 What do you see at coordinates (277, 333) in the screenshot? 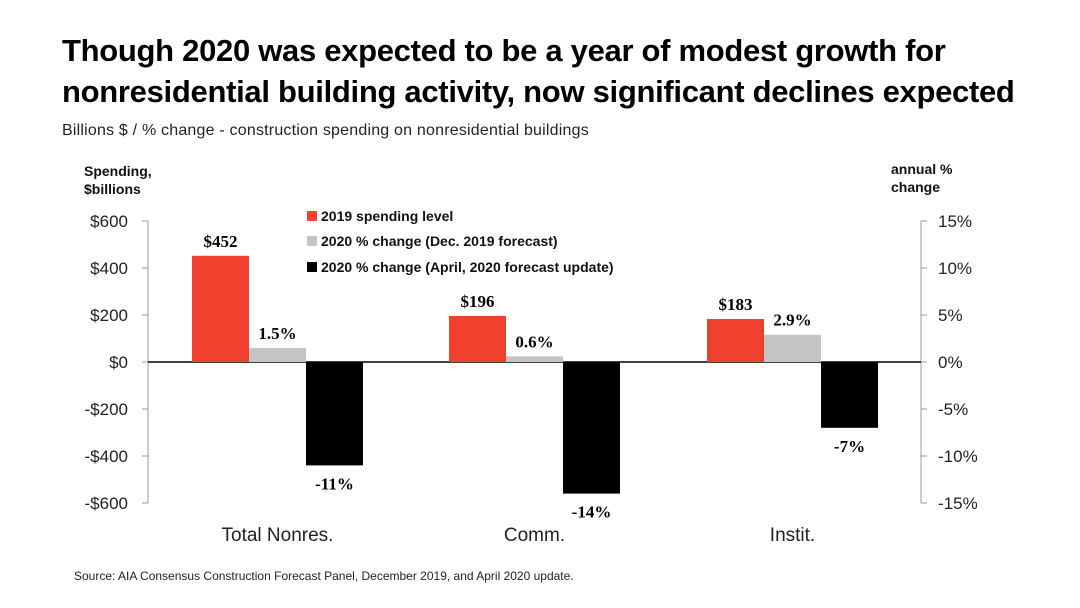
I see `data-label: 1.5%` at bounding box center [277, 333].